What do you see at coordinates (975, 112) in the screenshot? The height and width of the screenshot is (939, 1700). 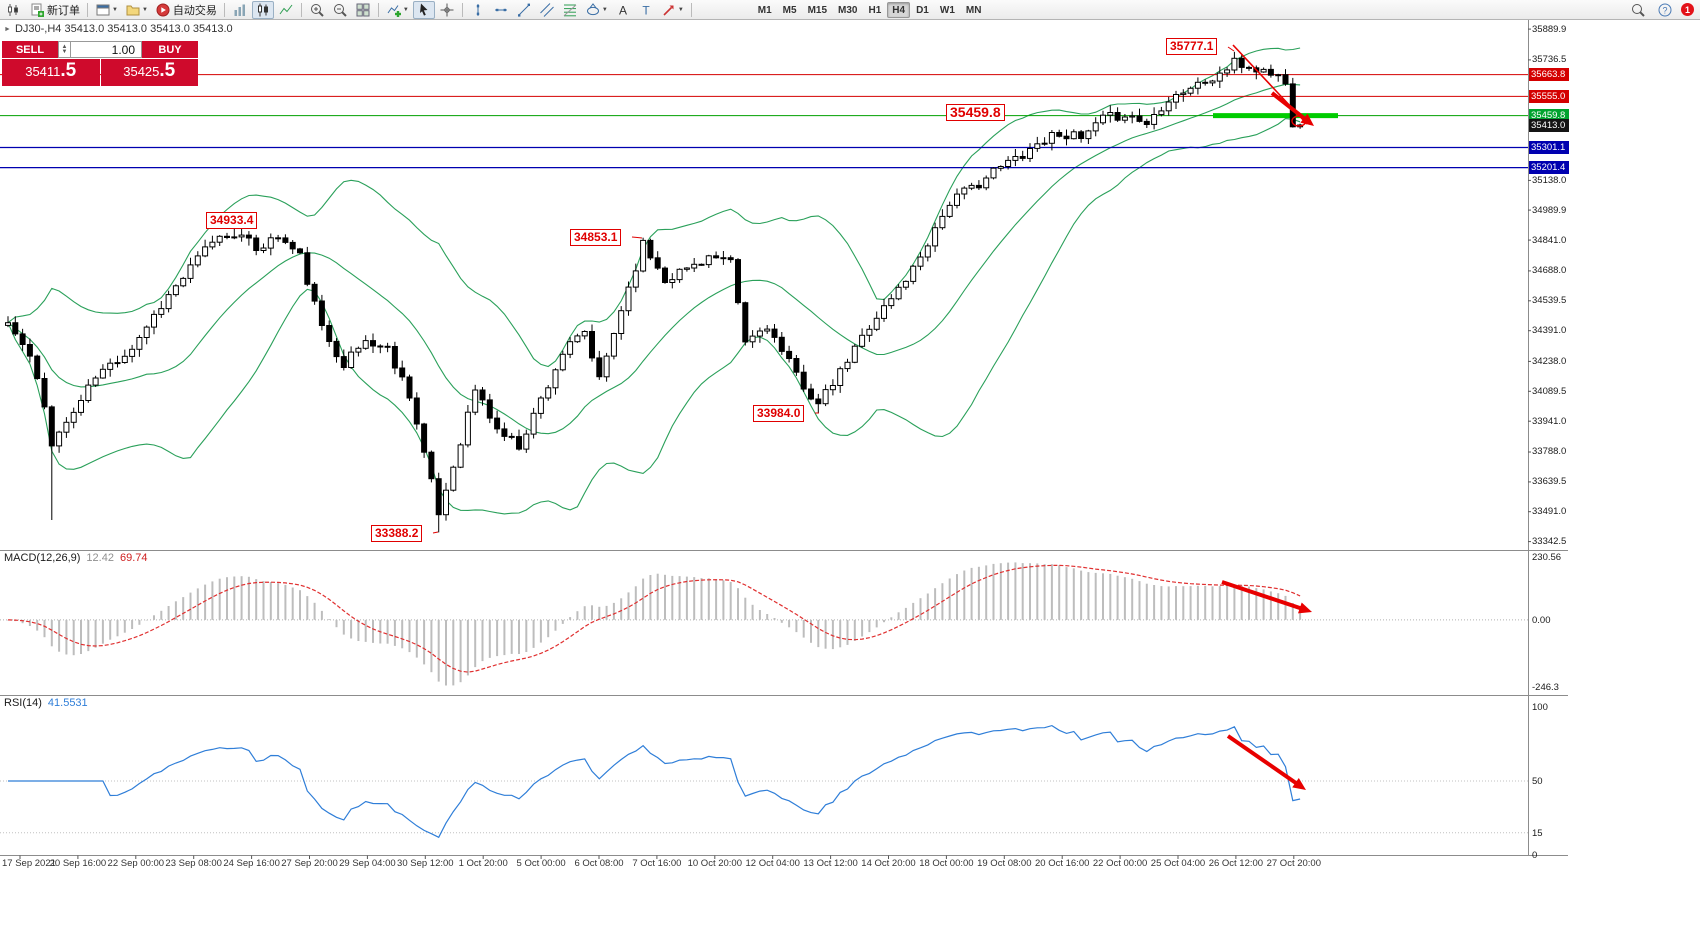 I see `price-callout: 35459.8` at bounding box center [975, 112].